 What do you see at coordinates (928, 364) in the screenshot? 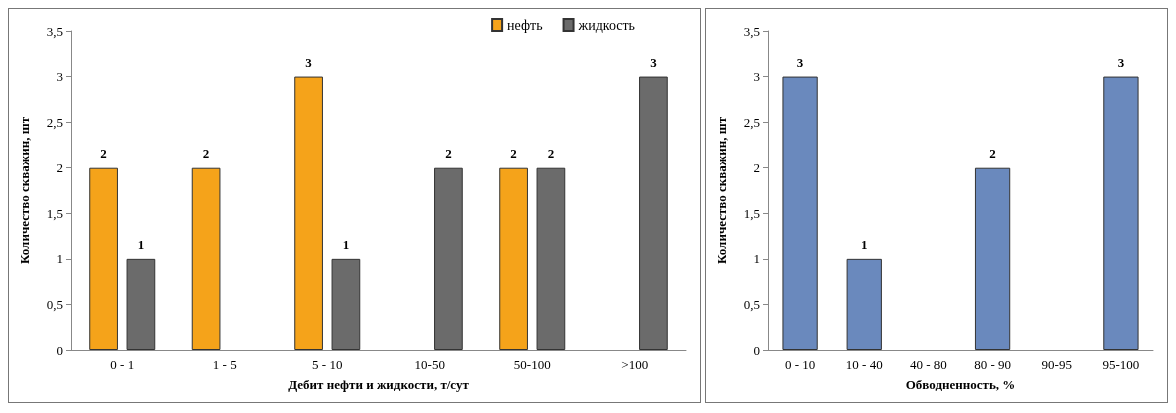
I see `x-tick-label: 40 - 80` at bounding box center [928, 364].